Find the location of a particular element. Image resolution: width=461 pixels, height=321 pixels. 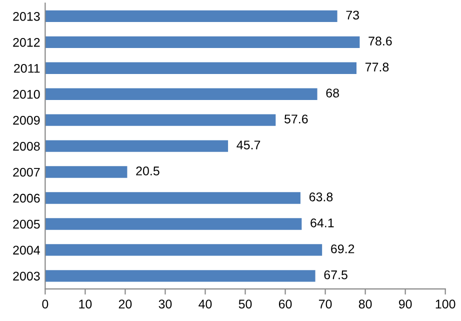

y-tick-label: 2007 is located at coordinates (26, 172).